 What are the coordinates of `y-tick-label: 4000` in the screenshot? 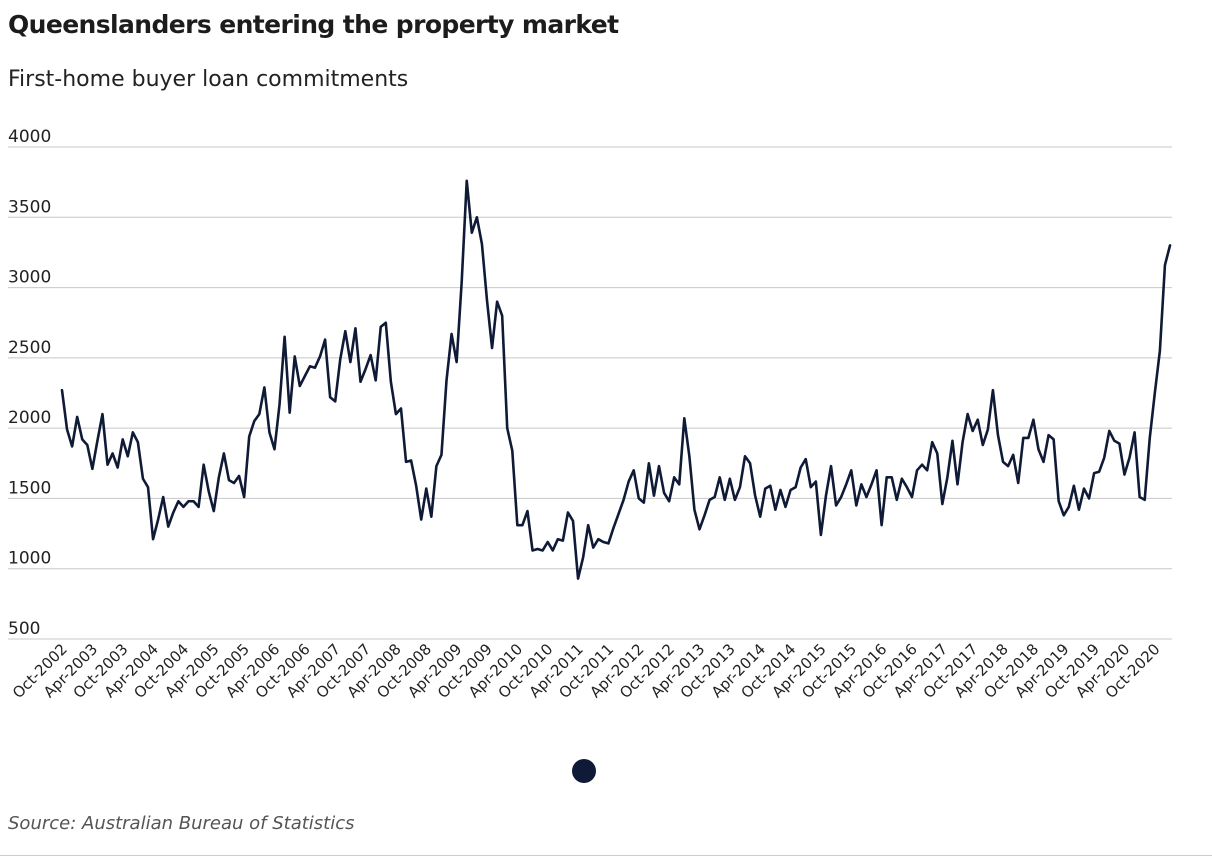 It's located at (29, 137).